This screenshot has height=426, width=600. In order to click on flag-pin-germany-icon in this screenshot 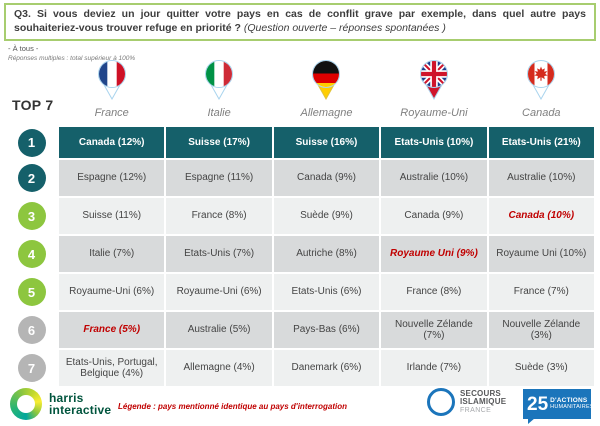, I will do `click(326, 82)`.